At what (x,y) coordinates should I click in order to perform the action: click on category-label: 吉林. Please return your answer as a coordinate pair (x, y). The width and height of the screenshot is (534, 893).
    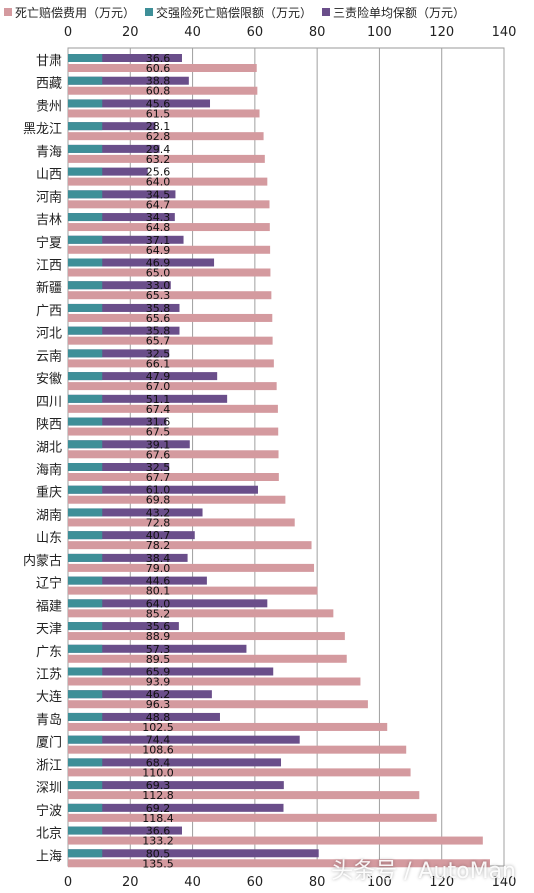
    Looking at the image, I should click on (49, 220).